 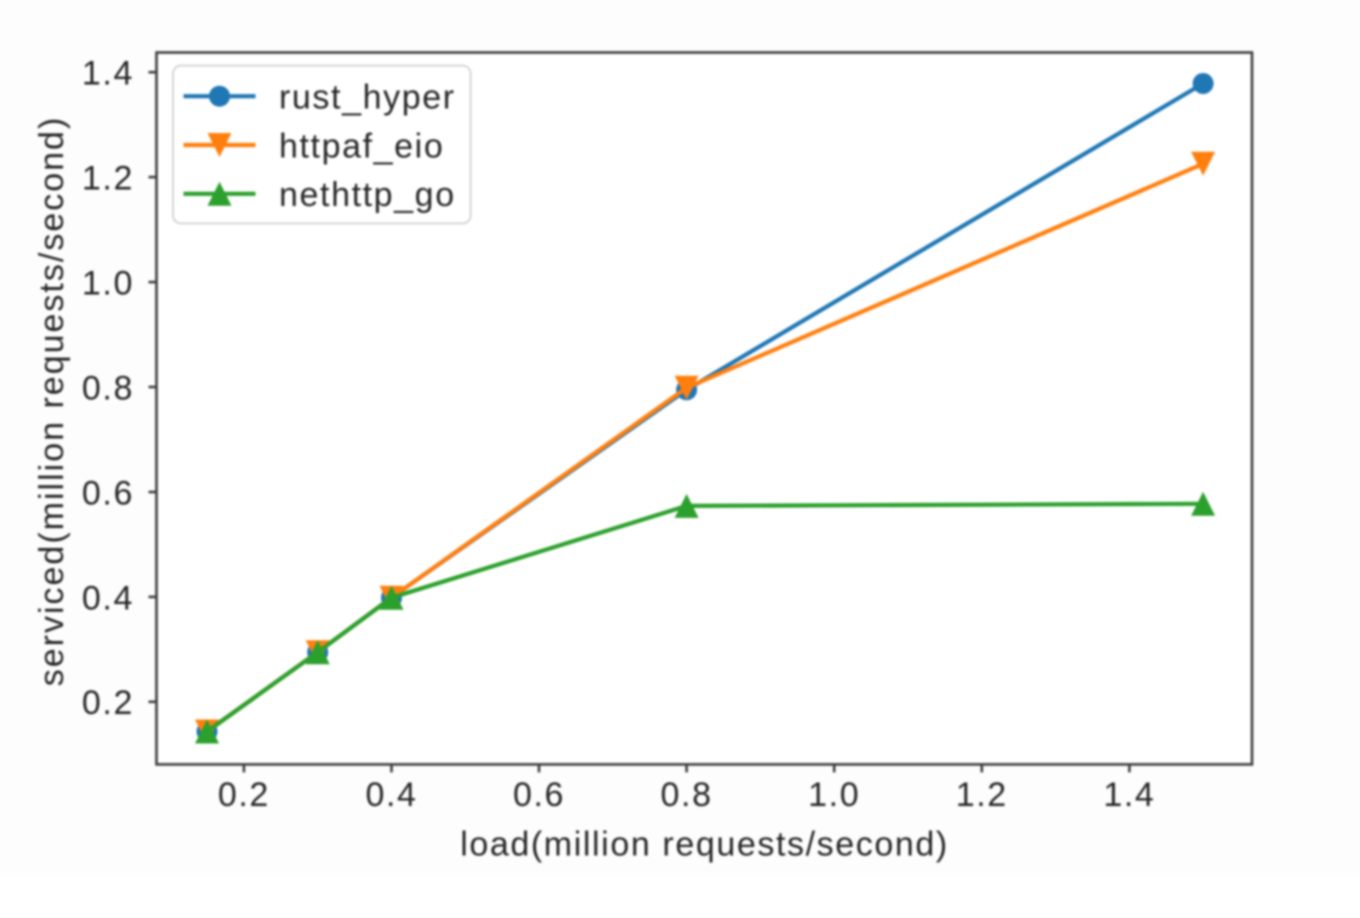 I want to click on svg-text:serviced(million requests/seco: serviced(million requests/second), so click(x=52, y=401).